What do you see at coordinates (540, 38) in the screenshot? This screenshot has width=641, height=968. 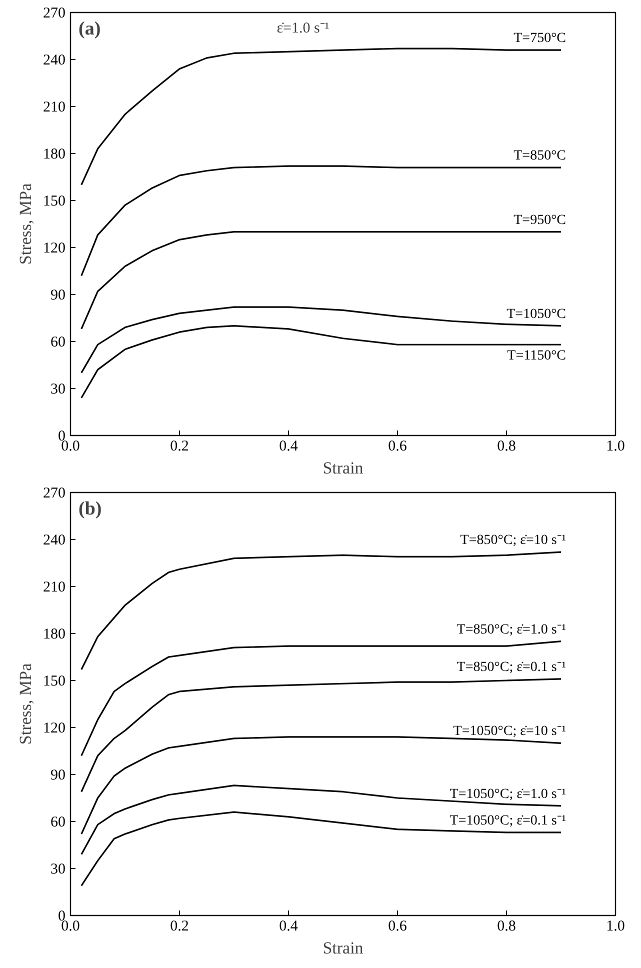 I see `series-label: T=750°C` at bounding box center [540, 38].